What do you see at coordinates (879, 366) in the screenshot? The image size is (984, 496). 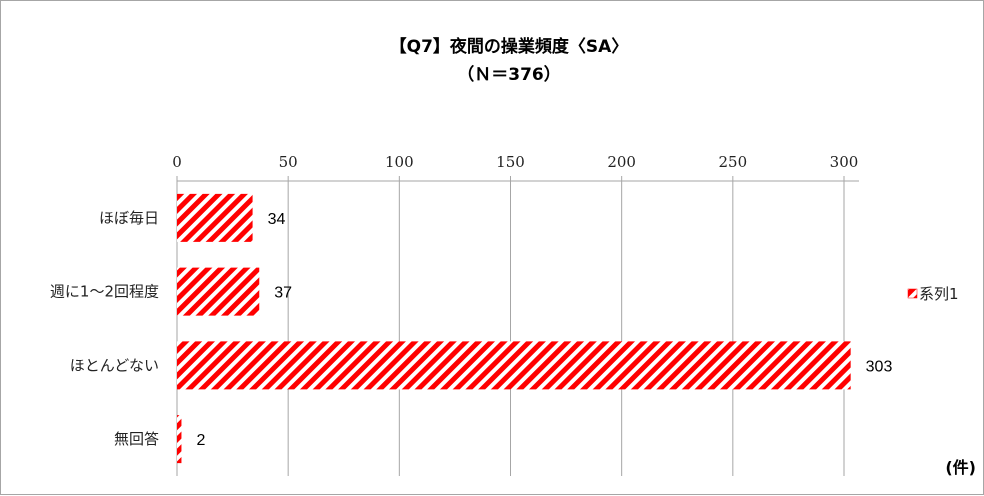 I see `data-label: 303` at bounding box center [879, 366].